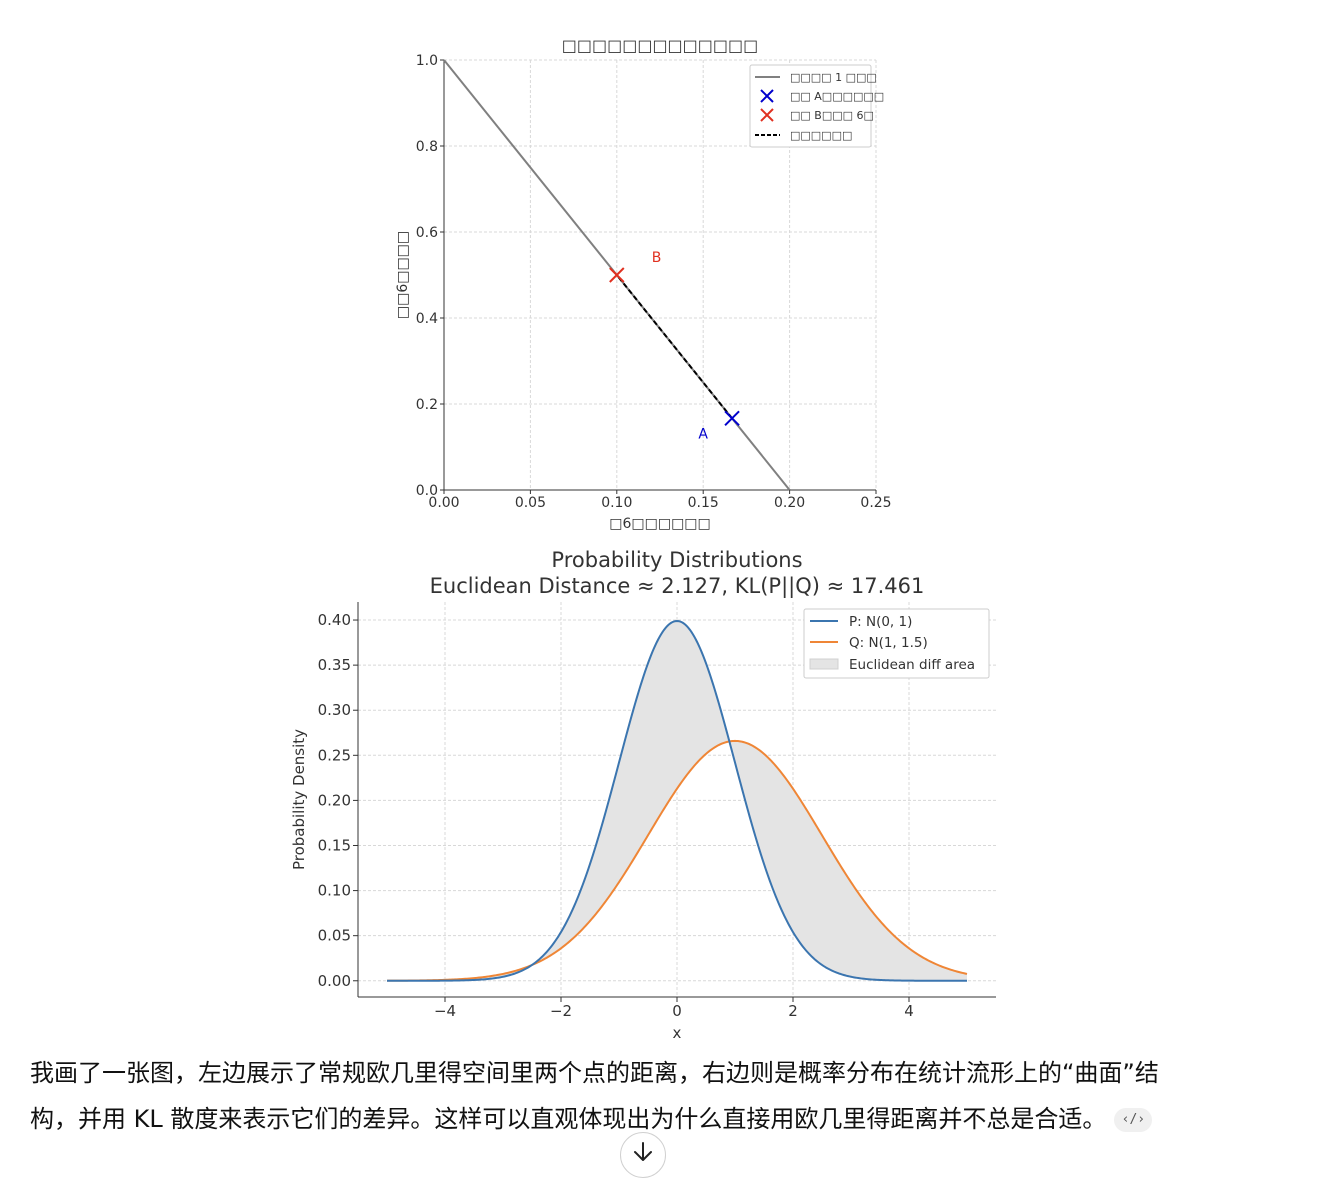  What do you see at coordinates (677, 1011) in the screenshot?
I see `x-tick-label: 0` at bounding box center [677, 1011].